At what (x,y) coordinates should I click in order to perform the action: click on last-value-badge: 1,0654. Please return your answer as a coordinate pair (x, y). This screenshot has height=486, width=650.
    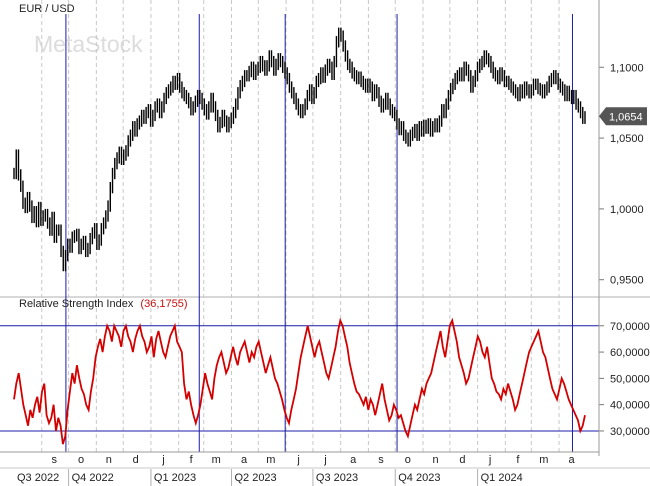
    Looking at the image, I should click on (623, 116).